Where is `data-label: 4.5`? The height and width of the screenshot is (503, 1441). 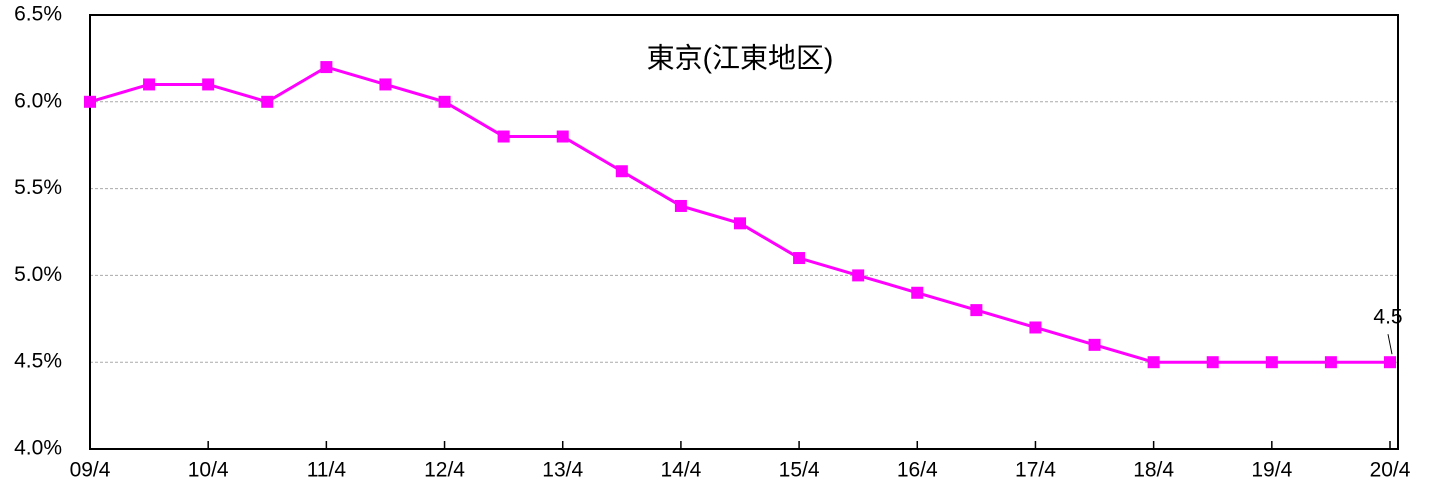 data-label: 4.5 is located at coordinates (1387, 317).